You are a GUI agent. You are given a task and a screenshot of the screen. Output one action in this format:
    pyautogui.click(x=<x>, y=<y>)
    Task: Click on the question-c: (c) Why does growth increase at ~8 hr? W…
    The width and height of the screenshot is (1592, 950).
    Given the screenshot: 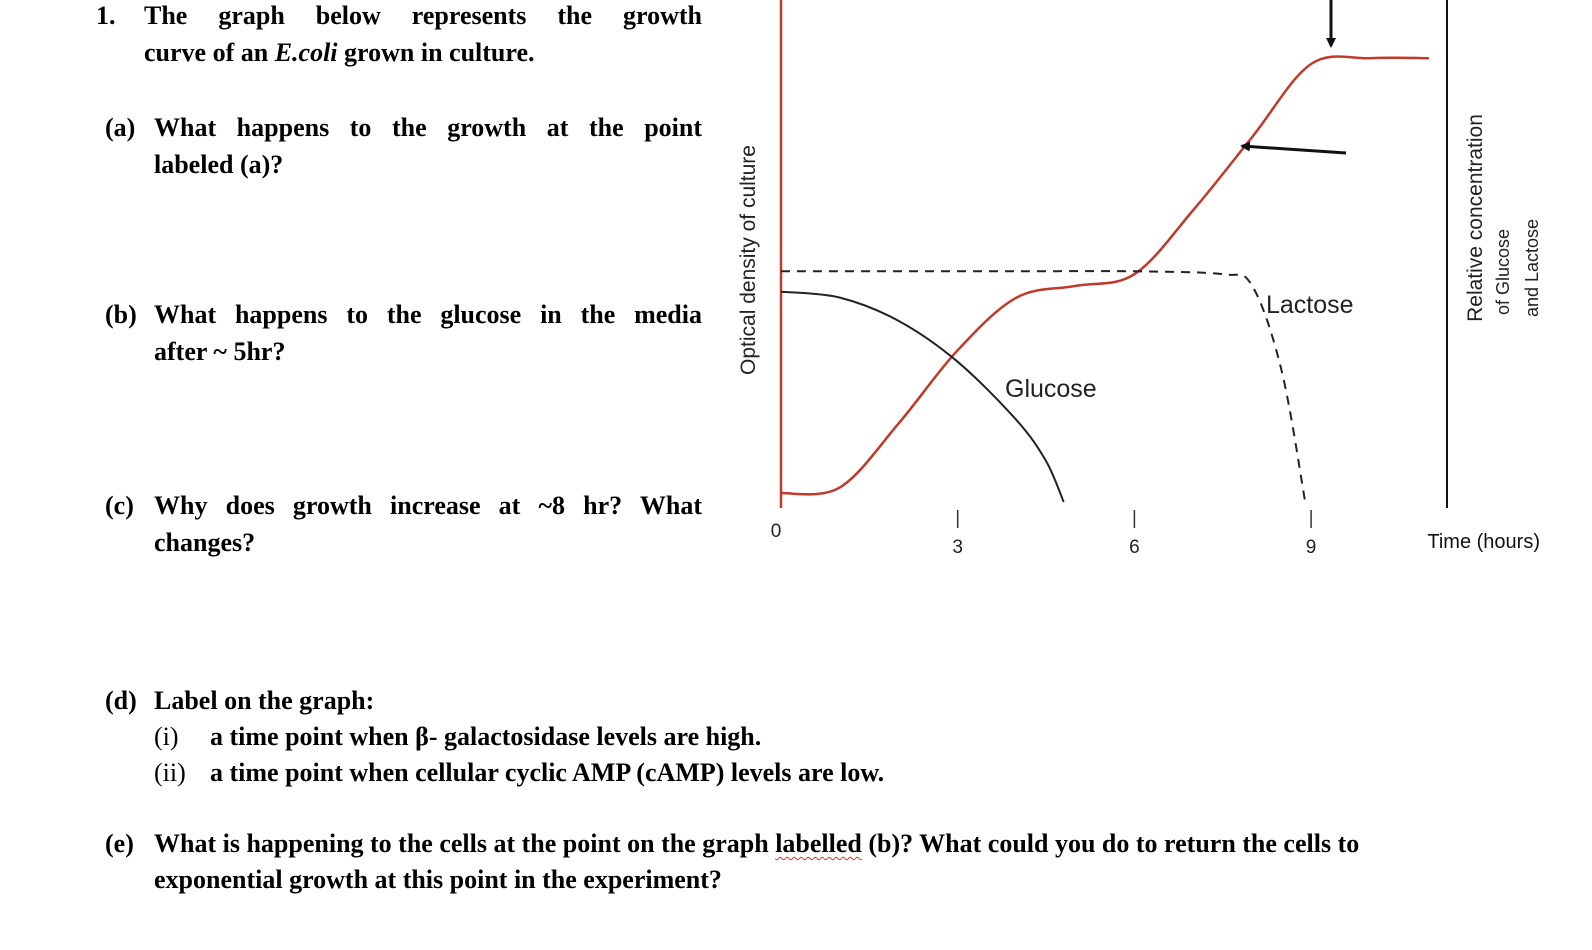 What is the action you would take?
    pyautogui.click(x=403, y=527)
    